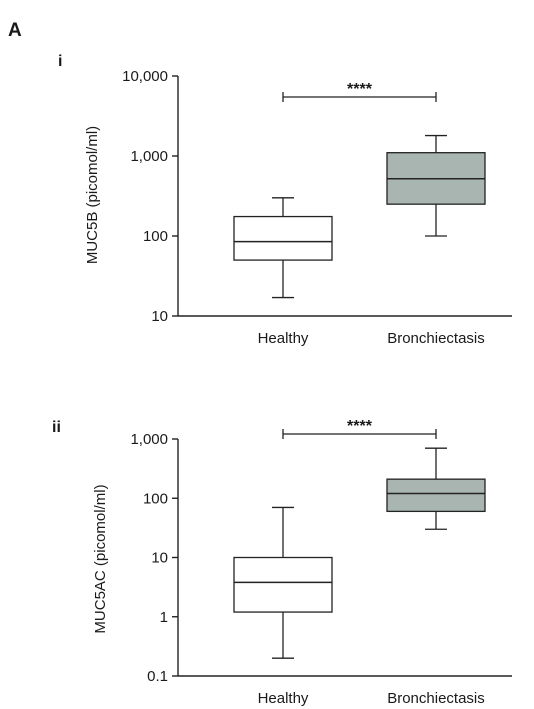 The width and height of the screenshot is (534, 709). Describe the element at coordinates (15, 30) in the screenshot. I see `figure-label: A` at that location.